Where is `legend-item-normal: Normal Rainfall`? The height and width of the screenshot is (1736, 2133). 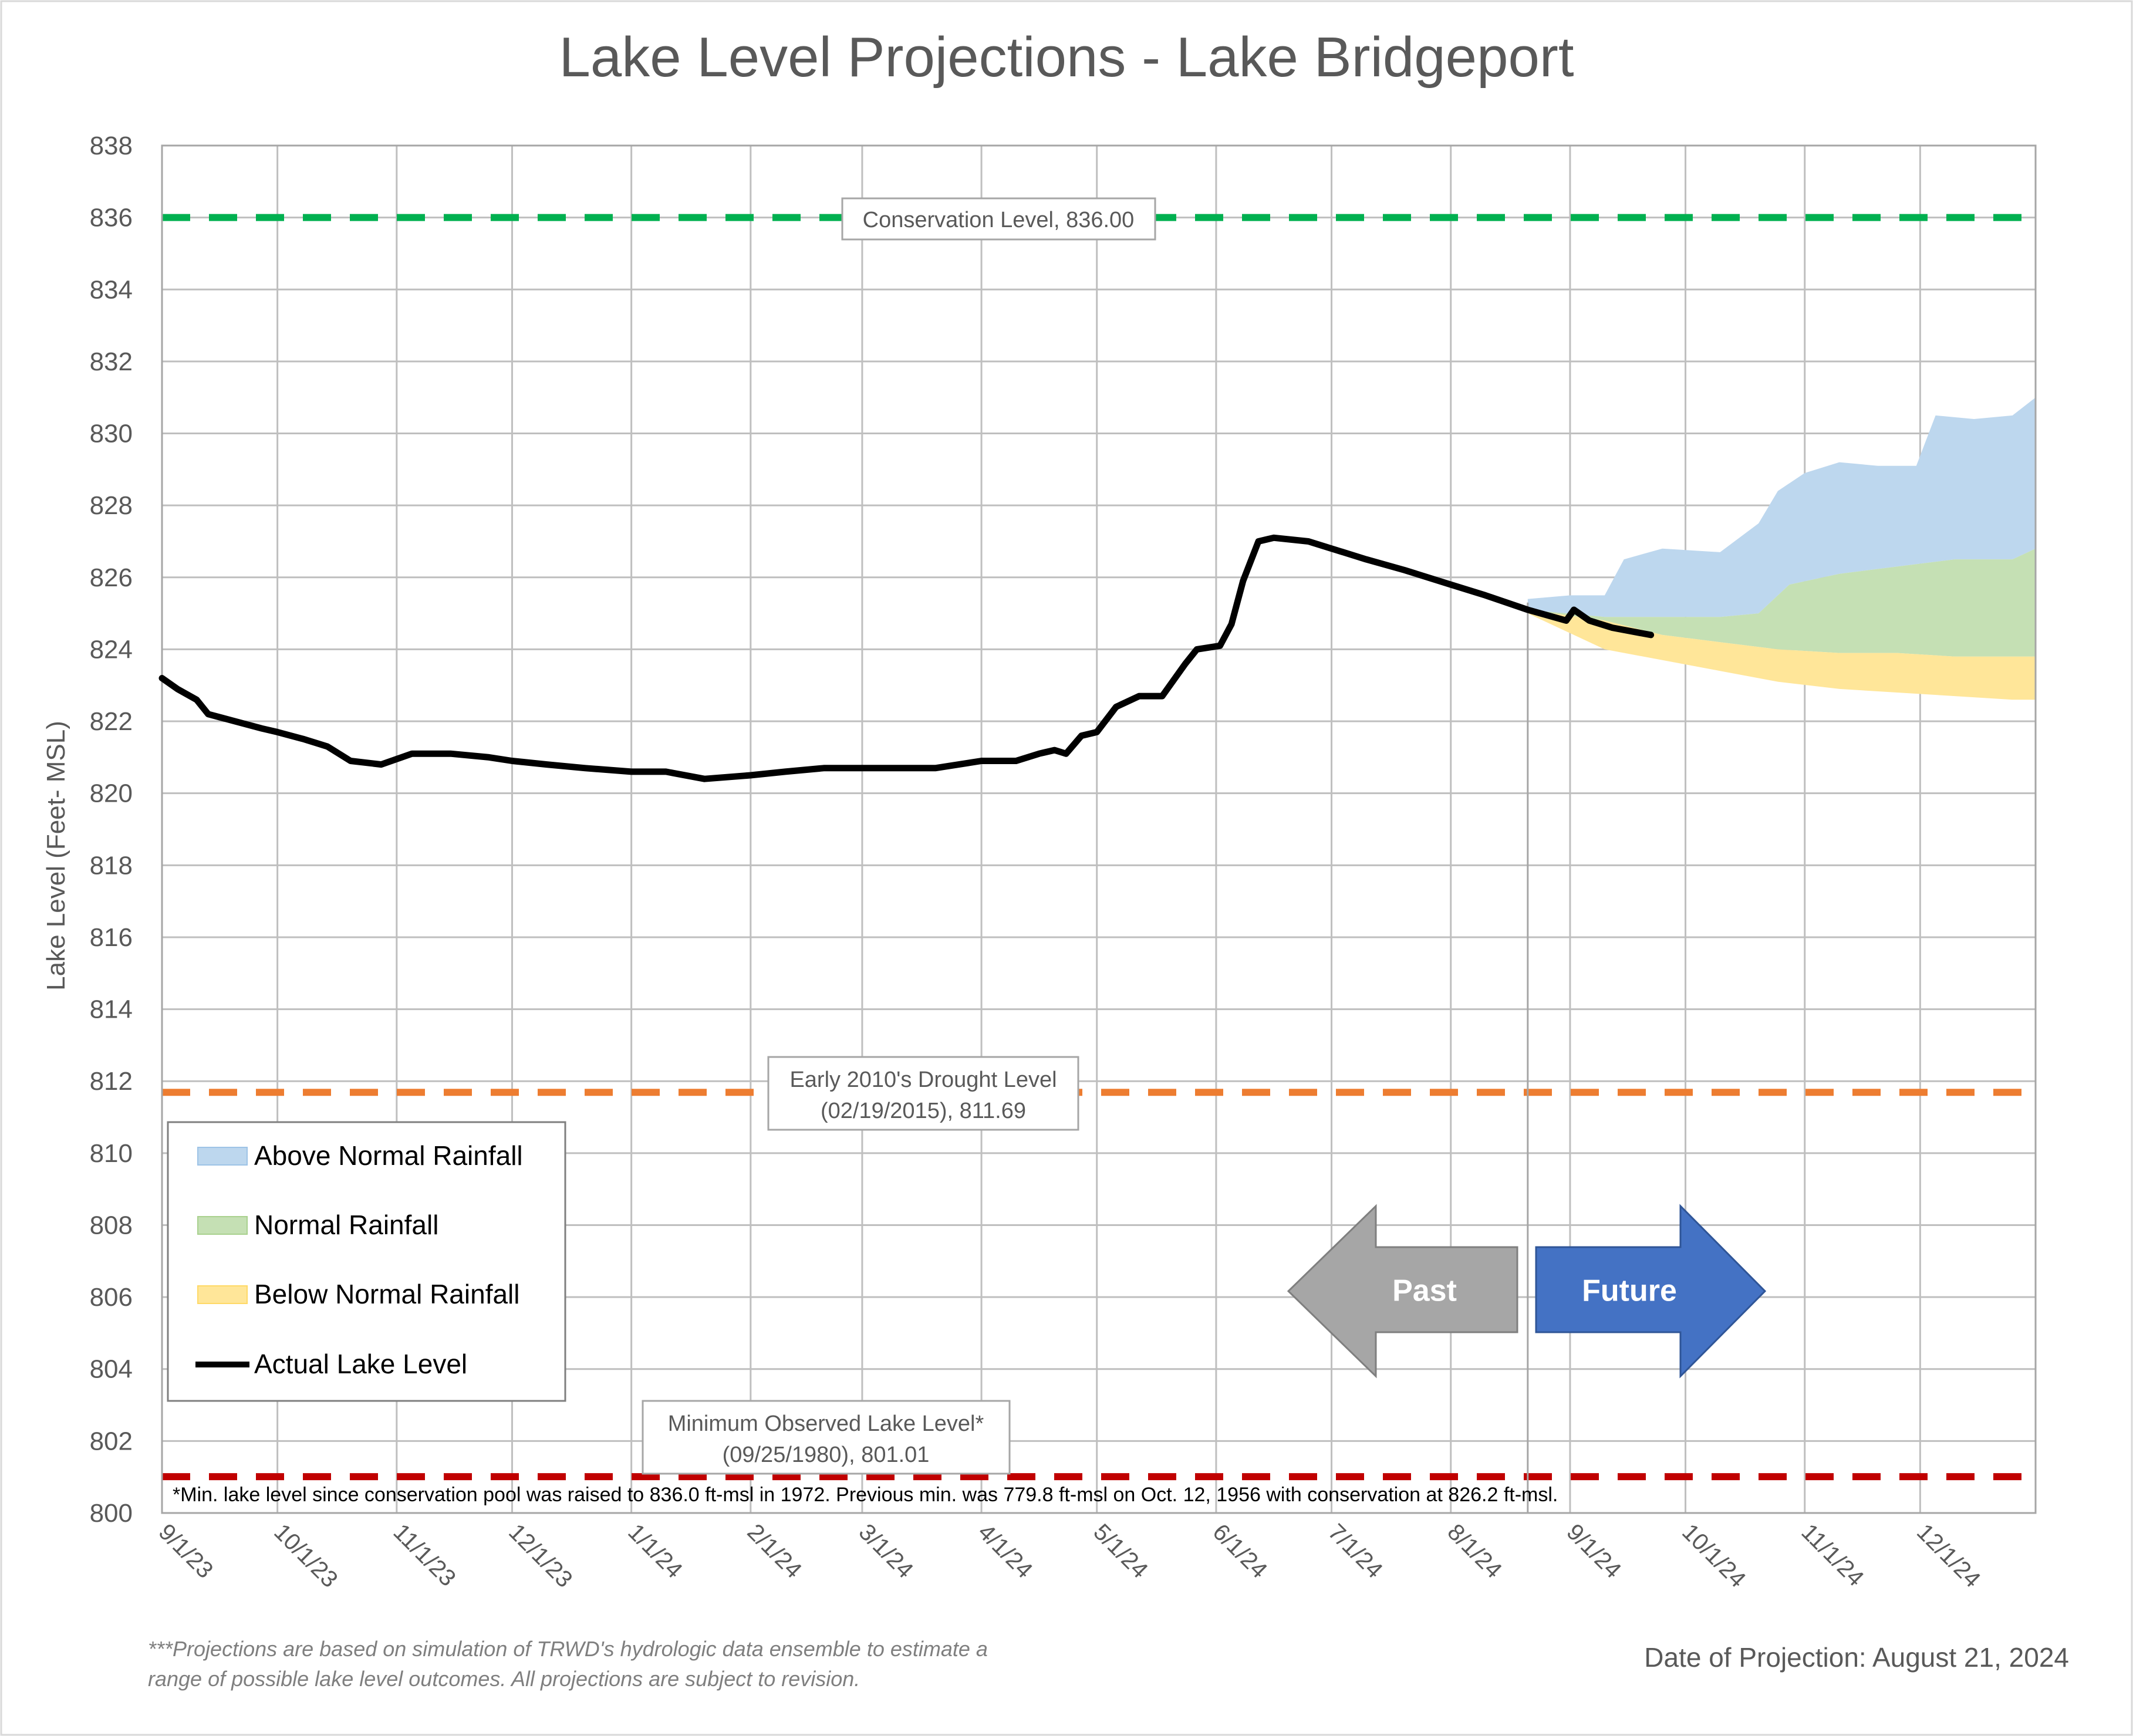 legend-item-normal: Normal Rainfall is located at coordinates (318, 1225).